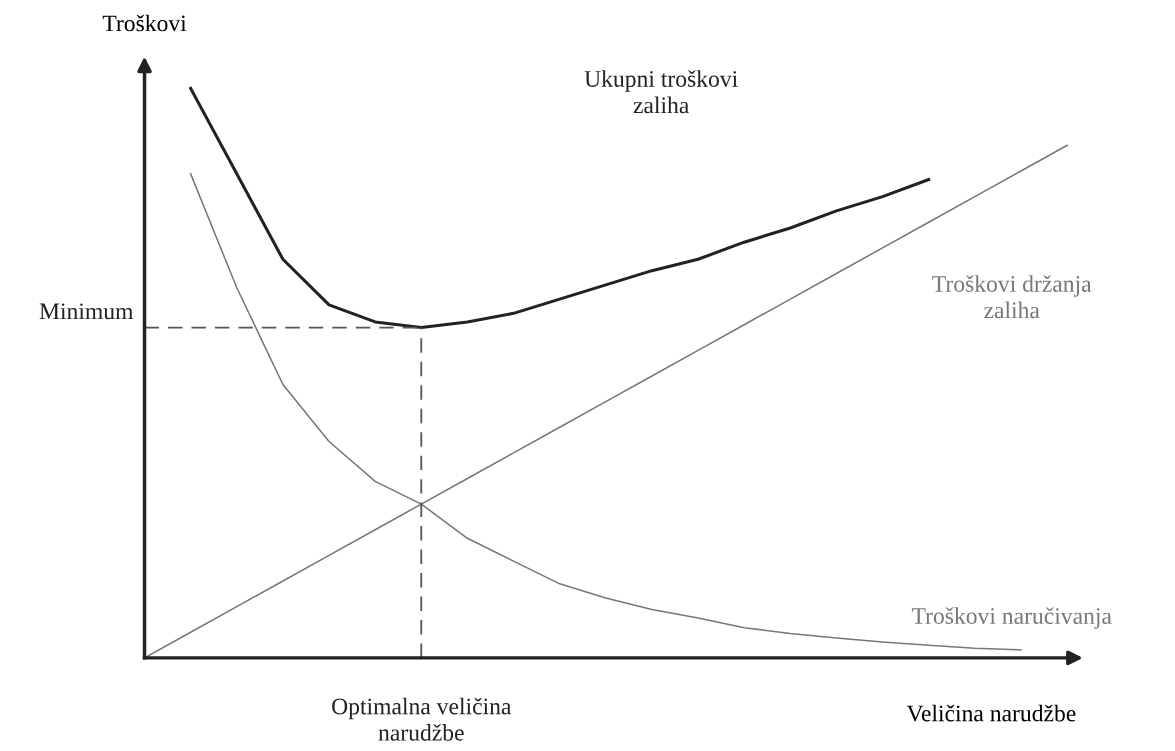 This screenshot has height=751, width=1175. What do you see at coordinates (661, 92) in the screenshot?
I see `text: Ukupni troškovi zaliha` at bounding box center [661, 92].